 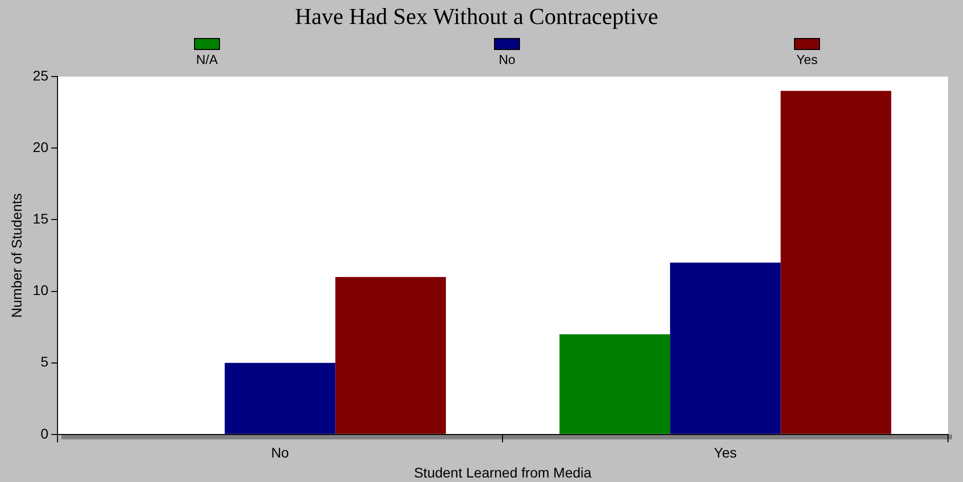 What do you see at coordinates (44, 362) in the screenshot?
I see `y-tick-label: 5` at bounding box center [44, 362].